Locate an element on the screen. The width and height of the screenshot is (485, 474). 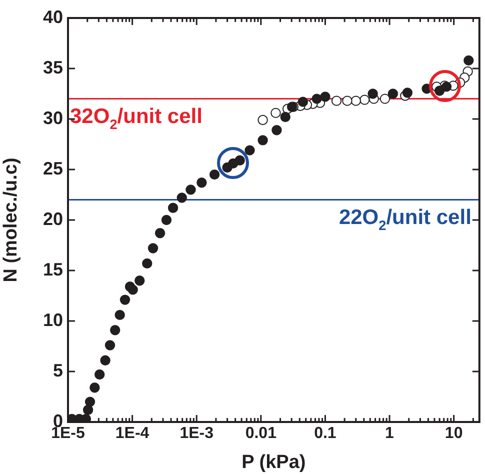
x-tick-label: 1E-4 is located at coordinates (132, 433).